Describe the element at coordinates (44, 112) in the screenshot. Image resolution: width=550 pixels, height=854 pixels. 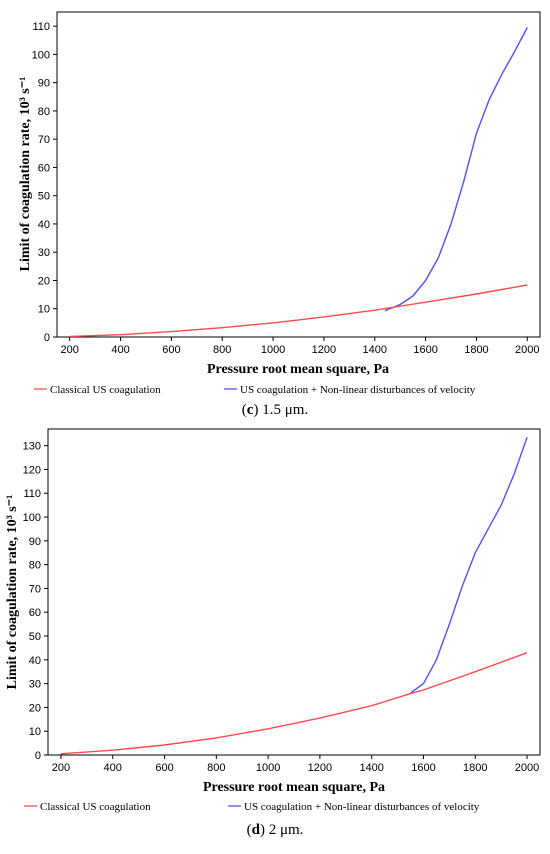
I see `y-tick-label-c: 80` at that location.